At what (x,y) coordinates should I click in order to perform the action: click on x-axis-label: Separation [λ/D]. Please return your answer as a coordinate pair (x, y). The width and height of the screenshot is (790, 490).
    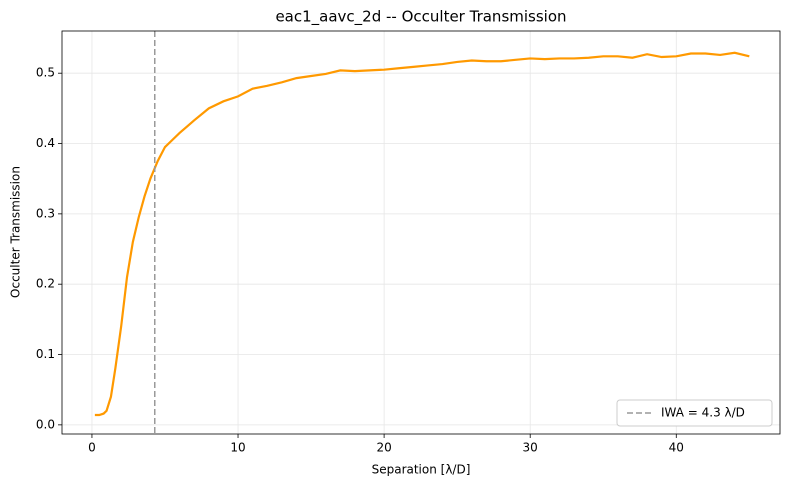
    Looking at the image, I should click on (421, 470).